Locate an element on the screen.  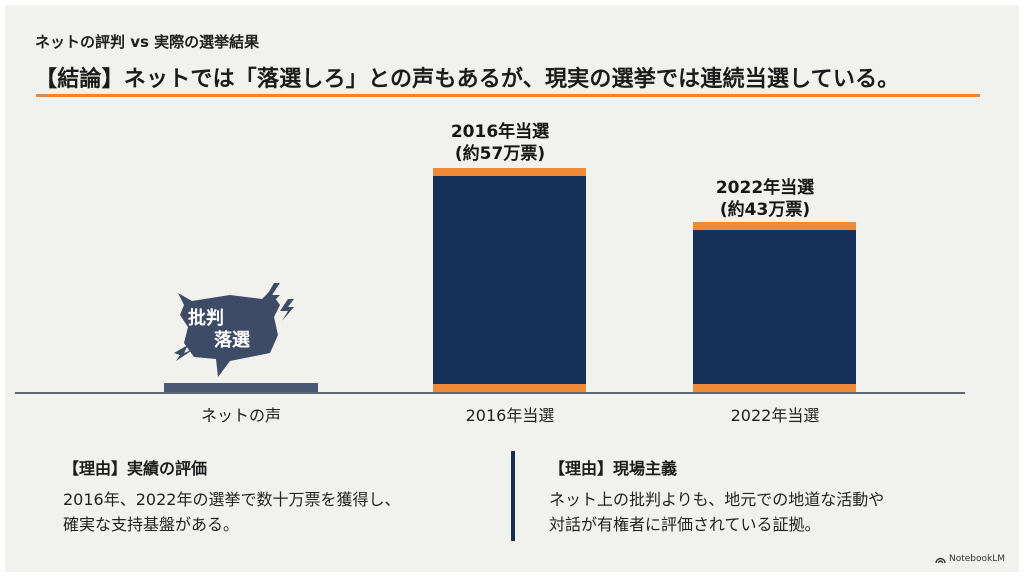
bar-2016-label-year: 2016年当選 is located at coordinates (500, 132).